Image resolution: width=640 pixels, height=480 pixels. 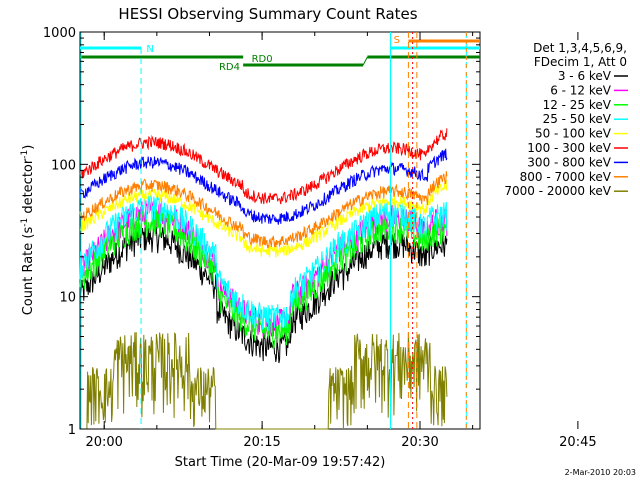 I want to click on n-label: N, so click(x=149, y=49).